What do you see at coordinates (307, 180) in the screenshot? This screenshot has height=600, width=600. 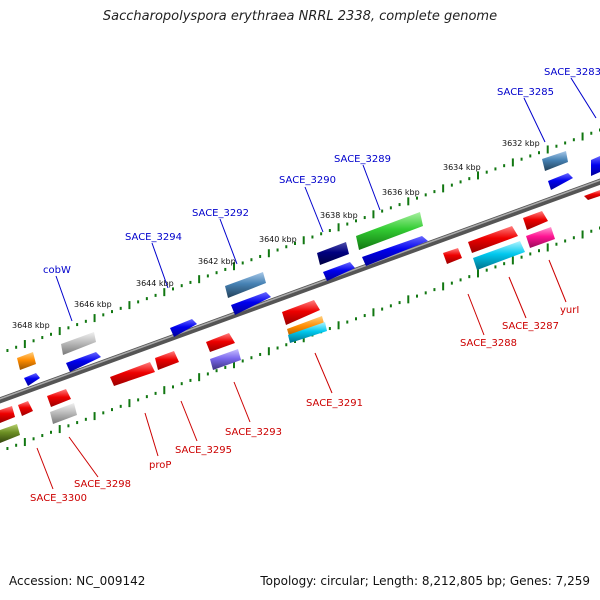 I see `gene-label: SACE_3290` at bounding box center [307, 180].